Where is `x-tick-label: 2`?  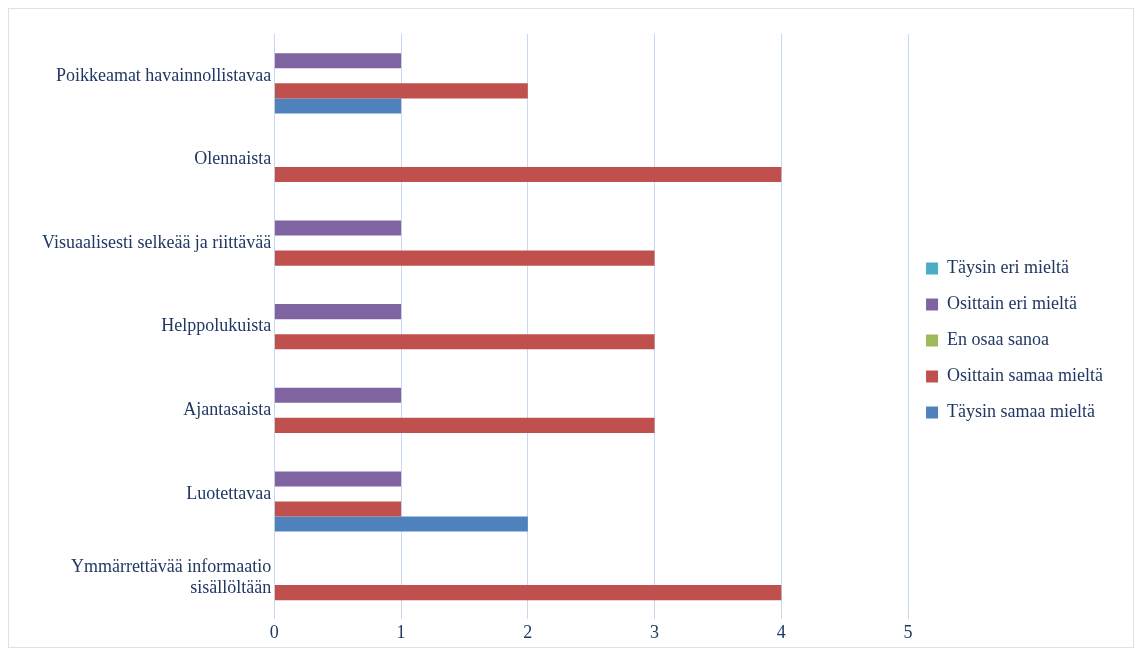
x-tick-label: 2 is located at coordinates (528, 631).